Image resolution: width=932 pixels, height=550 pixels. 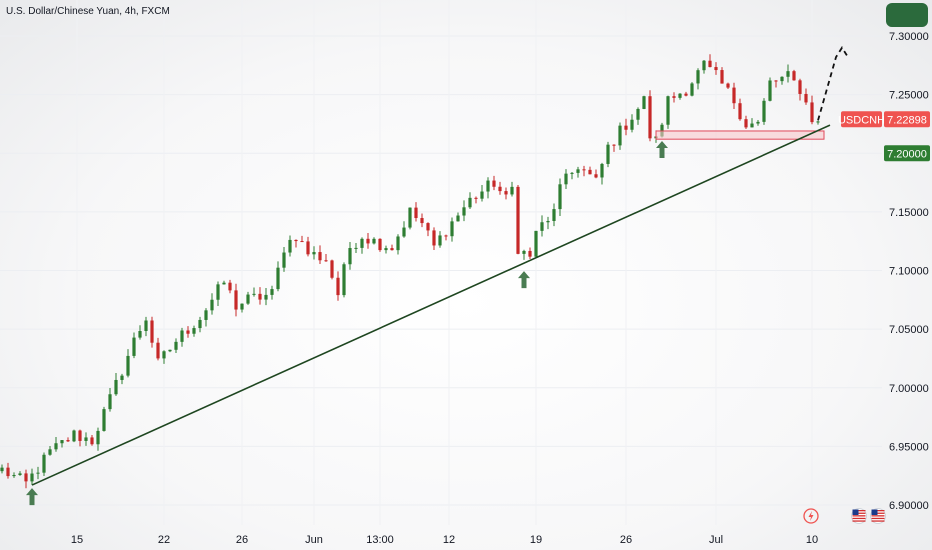 I want to click on level-price-tag, so click(x=907, y=153).